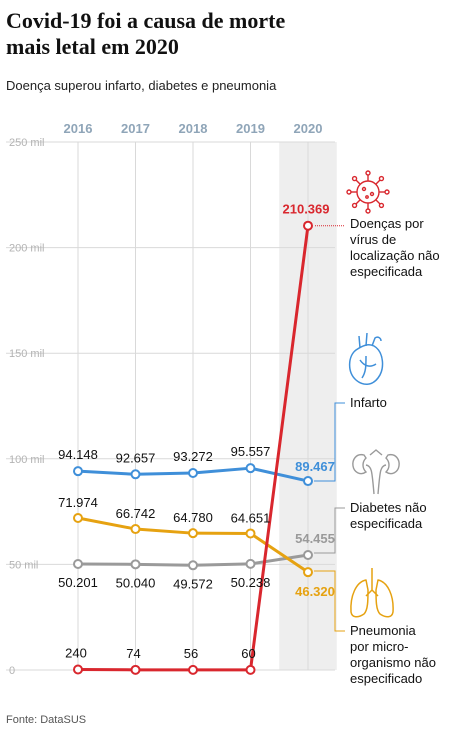 This screenshot has width=450, height=740. Describe the element at coordinates (78, 502) in the screenshot. I see `data-label-pneumonia: 71.974` at that location.